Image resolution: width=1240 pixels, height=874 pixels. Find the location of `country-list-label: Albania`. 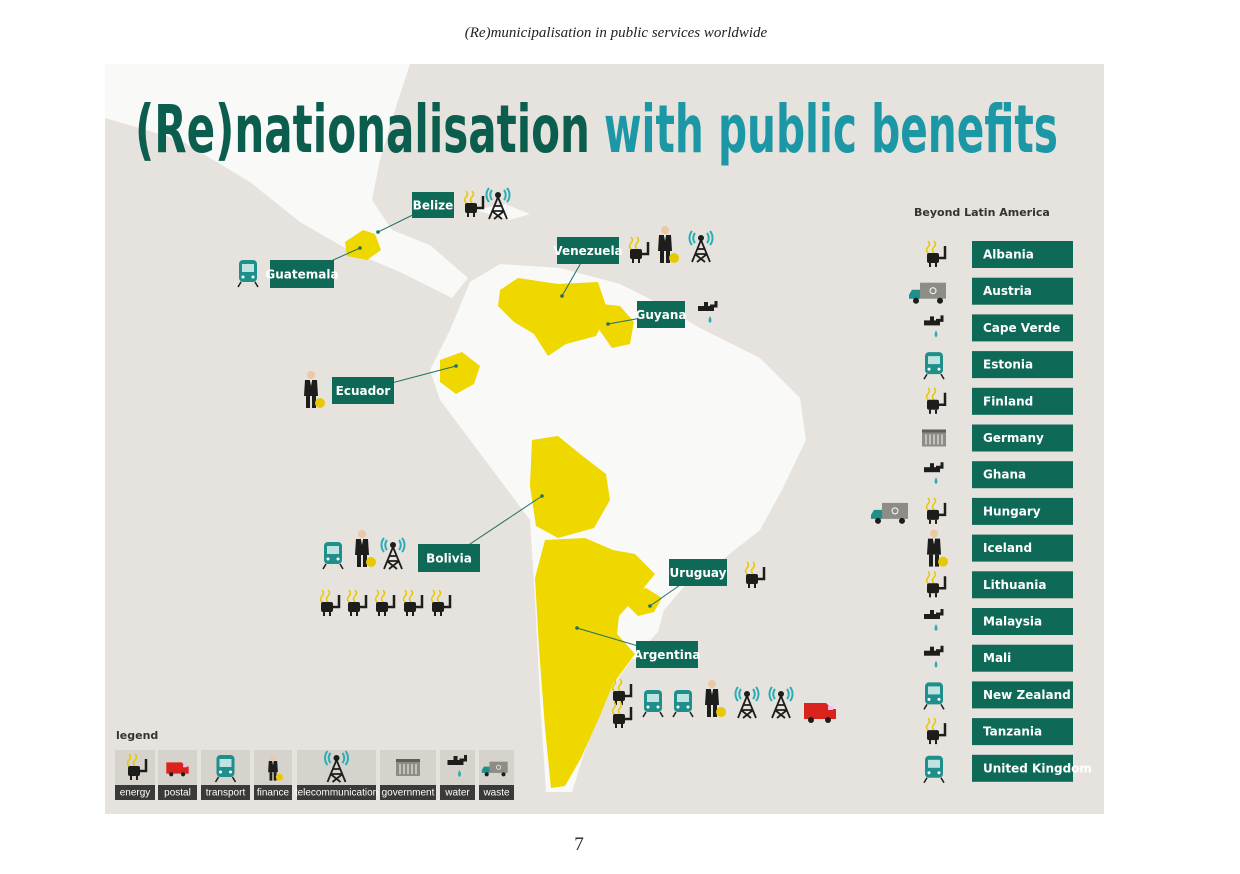

country-list-label: Albania is located at coordinates (1008, 255).